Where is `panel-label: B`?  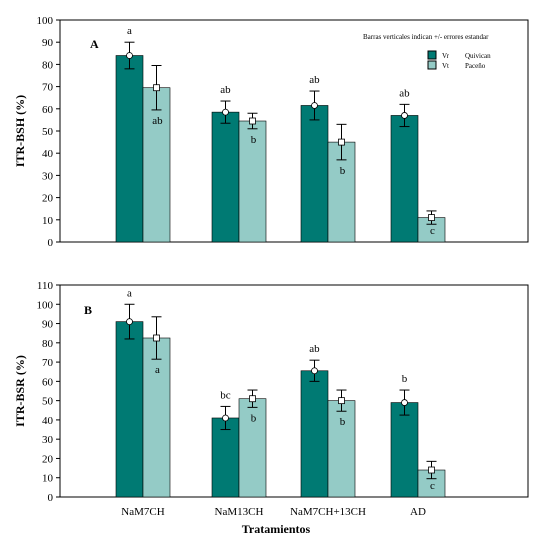
panel-label: B is located at coordinates (88, 310).